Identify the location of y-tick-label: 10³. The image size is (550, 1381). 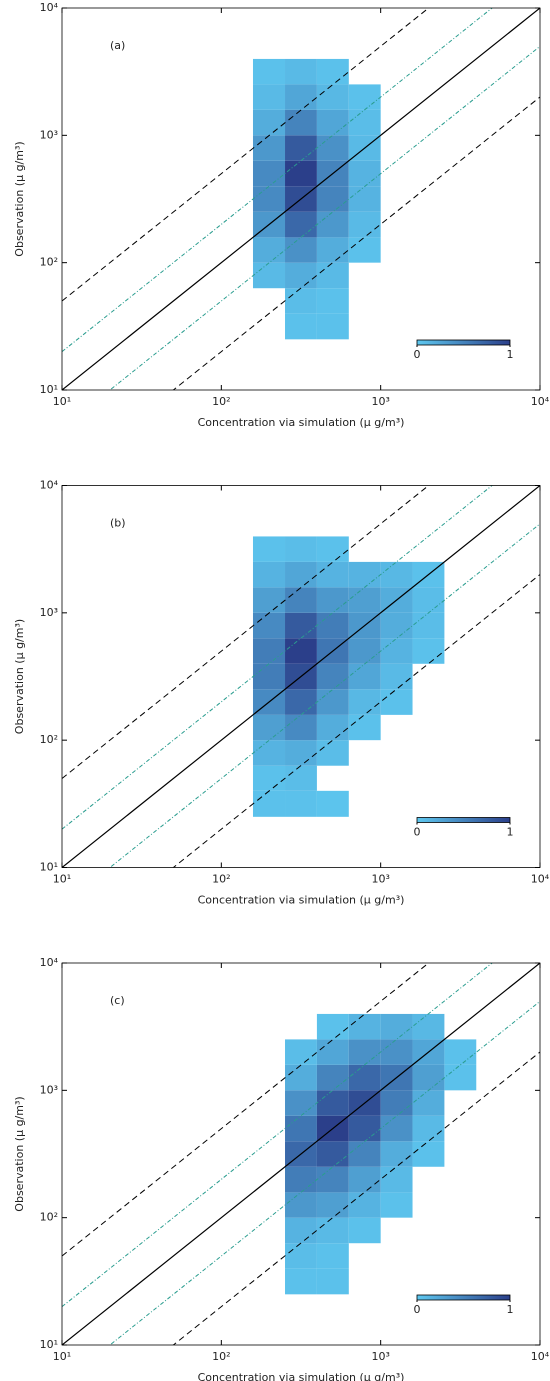
(49, 612).